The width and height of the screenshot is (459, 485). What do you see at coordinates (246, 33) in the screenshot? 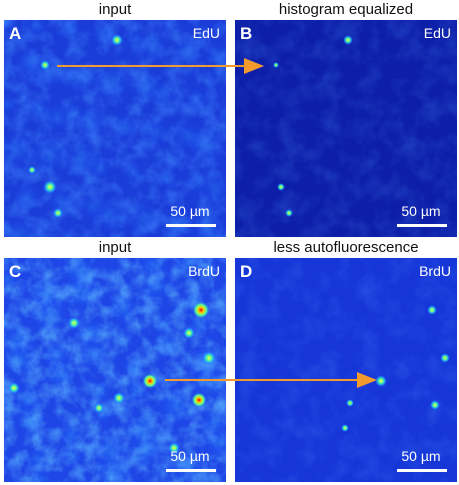
I see `panel-label: B` at bounding box center [246, 33].